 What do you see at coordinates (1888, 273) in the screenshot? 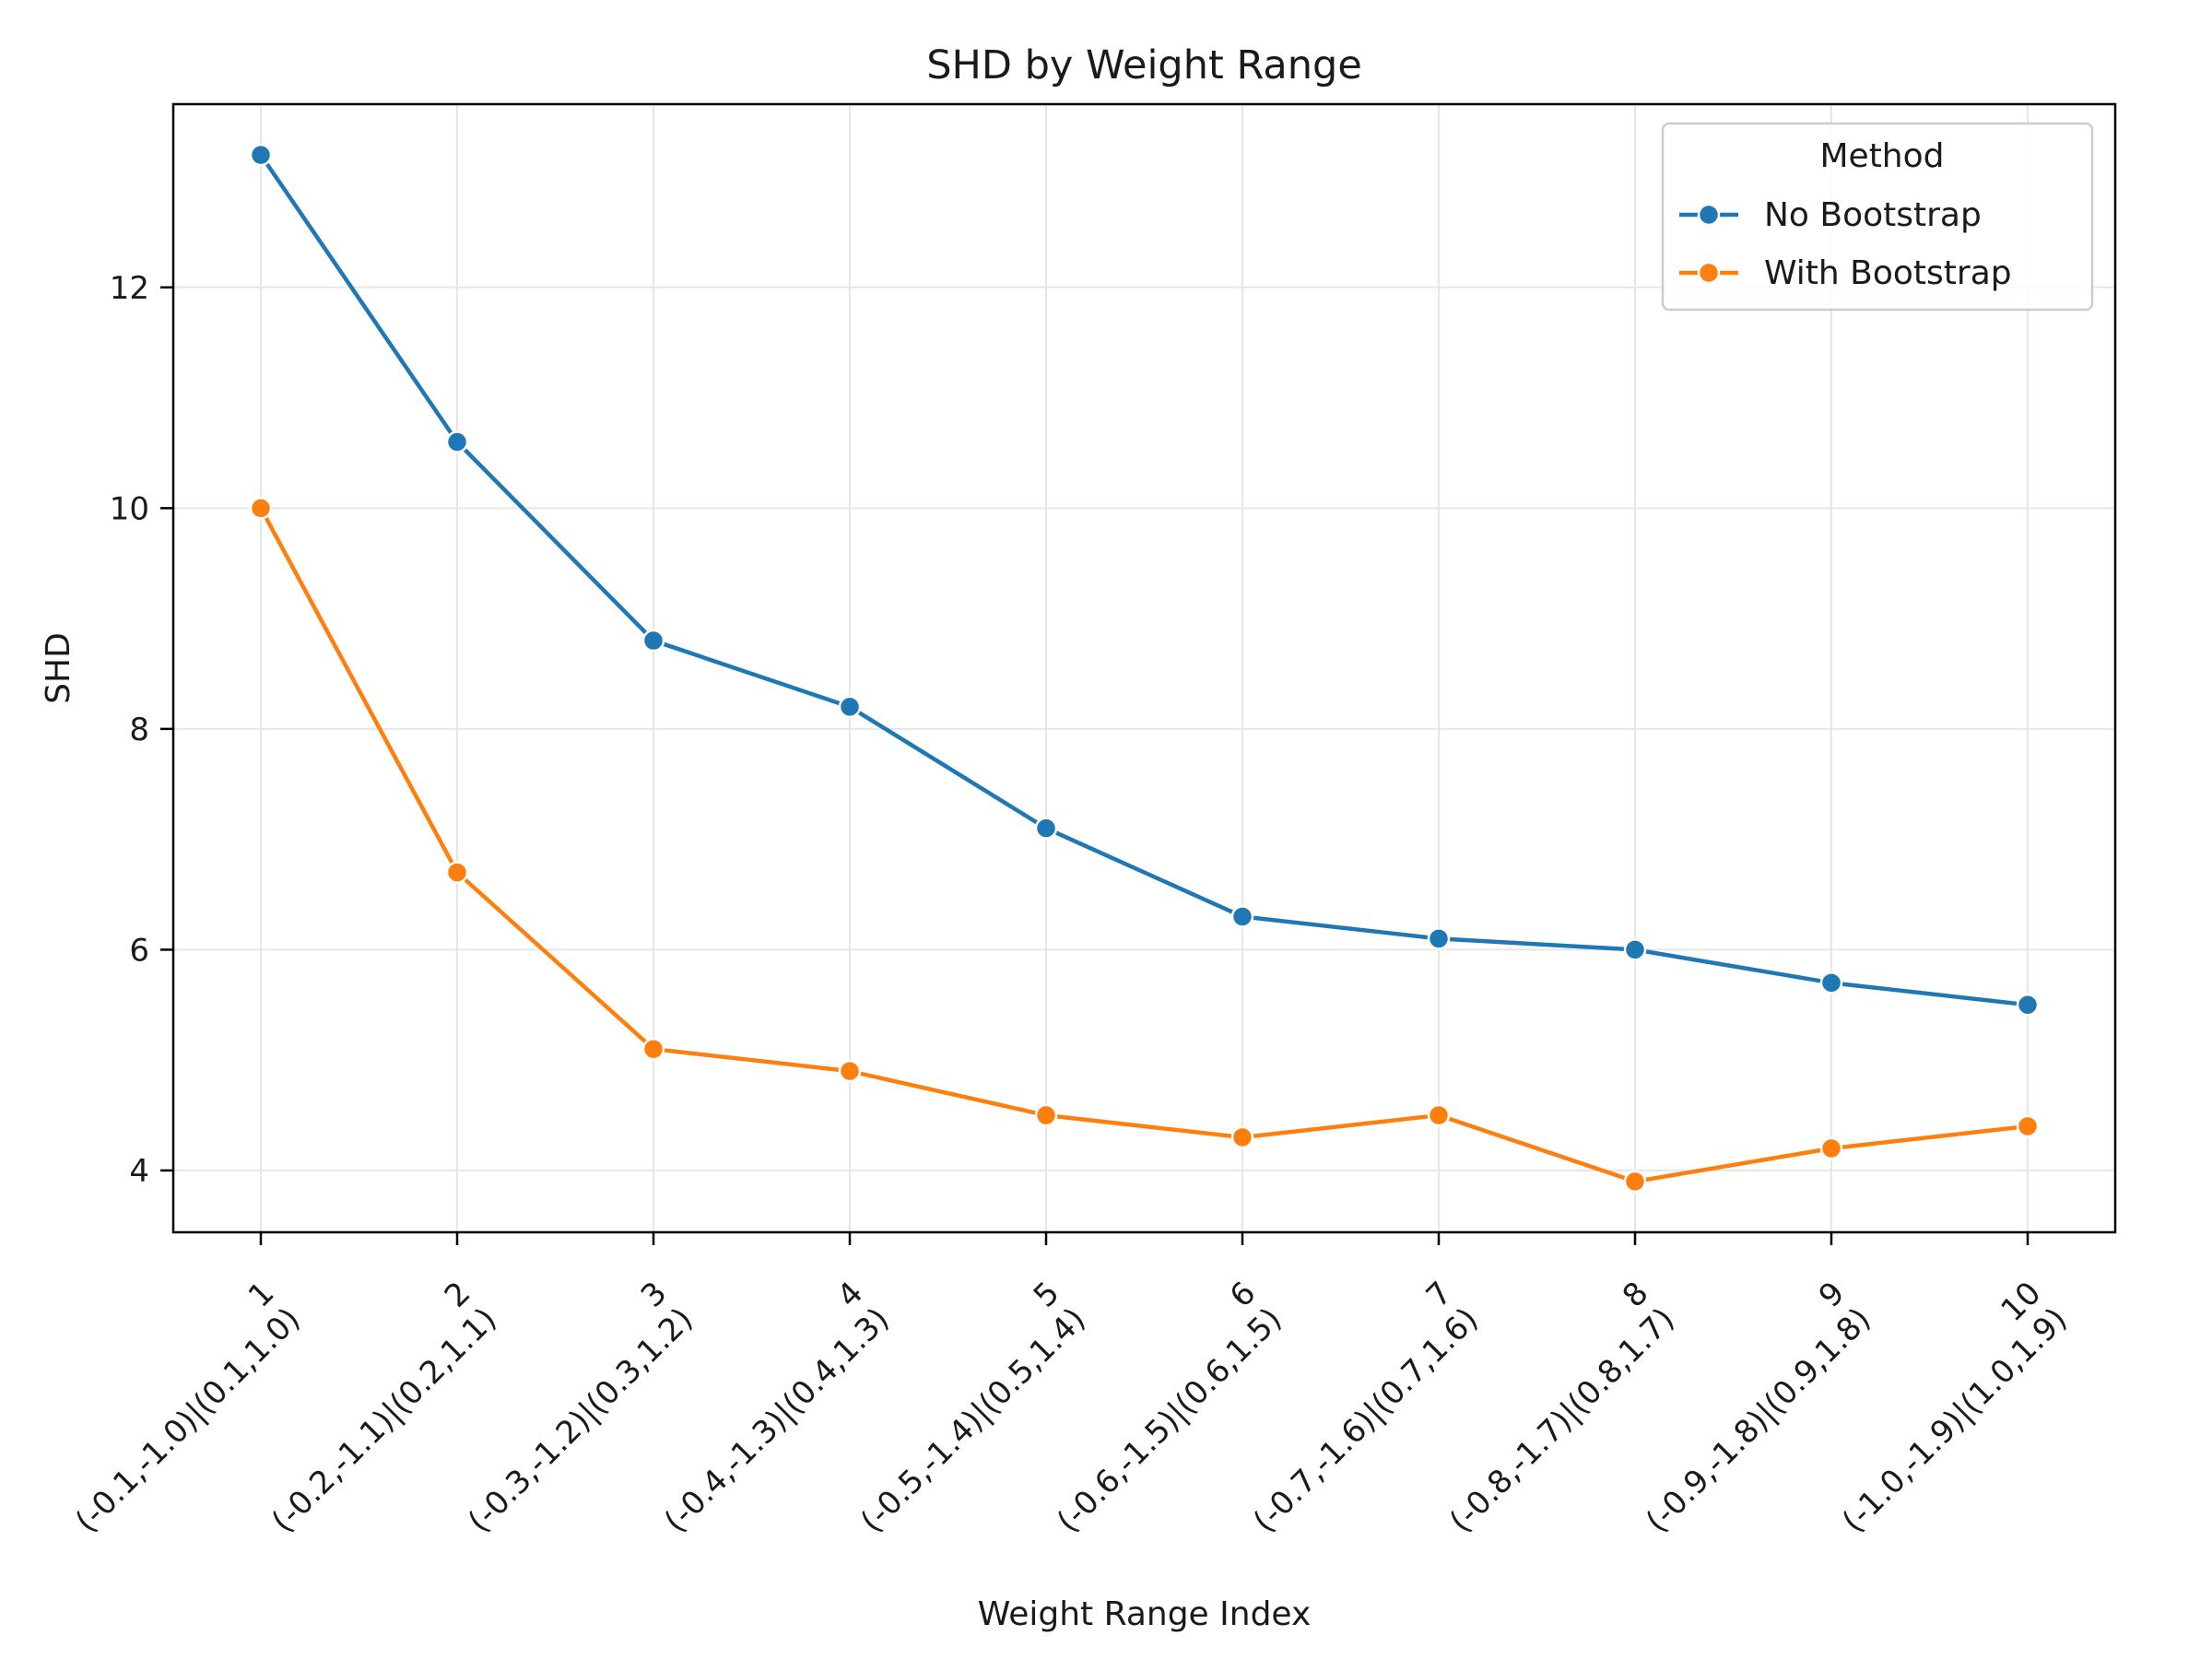
I see `legend-label: With Bootstrap` at bounding box center [1888, 273].